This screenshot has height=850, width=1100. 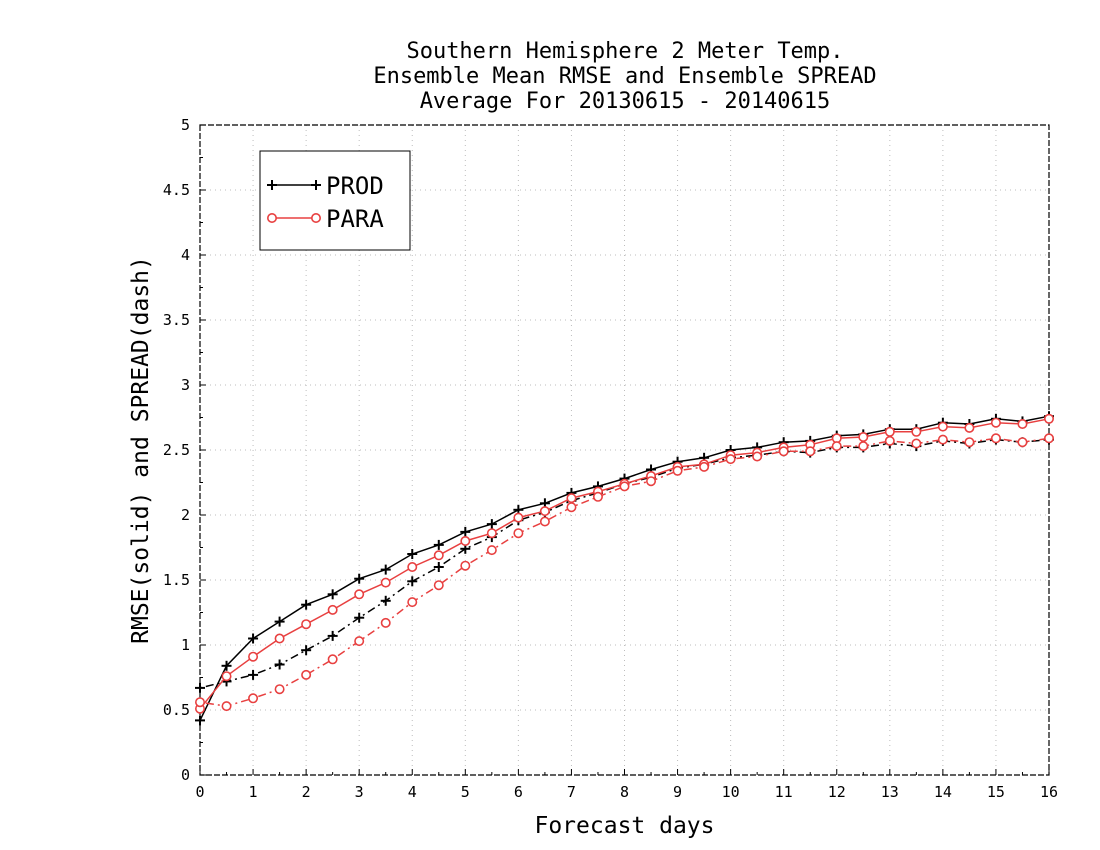 What do you see at coordinates (624, 826) in the screenshot?
I see `x-axis-label: Forecast days` at bounding box center [624, 826].